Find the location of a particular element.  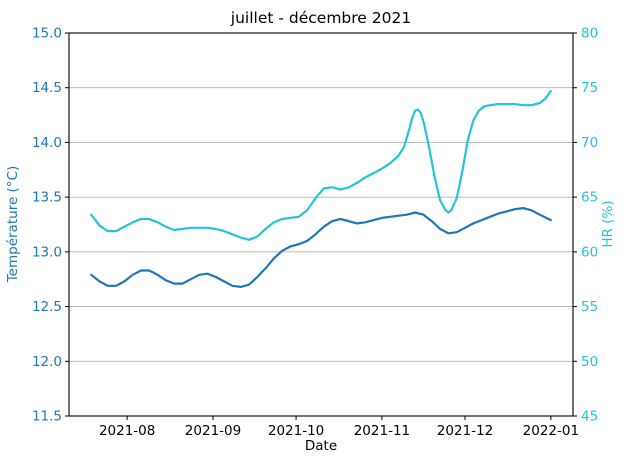

x-axis-label: Date is located at coordinates (321, 446).